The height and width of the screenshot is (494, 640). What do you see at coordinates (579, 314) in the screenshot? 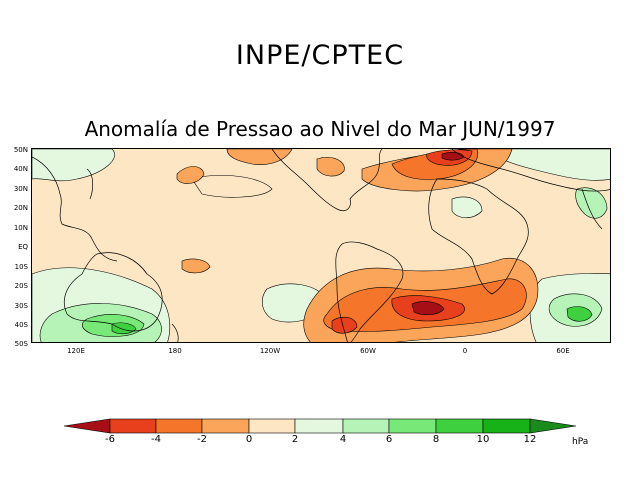
I see `anomaly-positive-indian-core` at bounding box center [579, 314].